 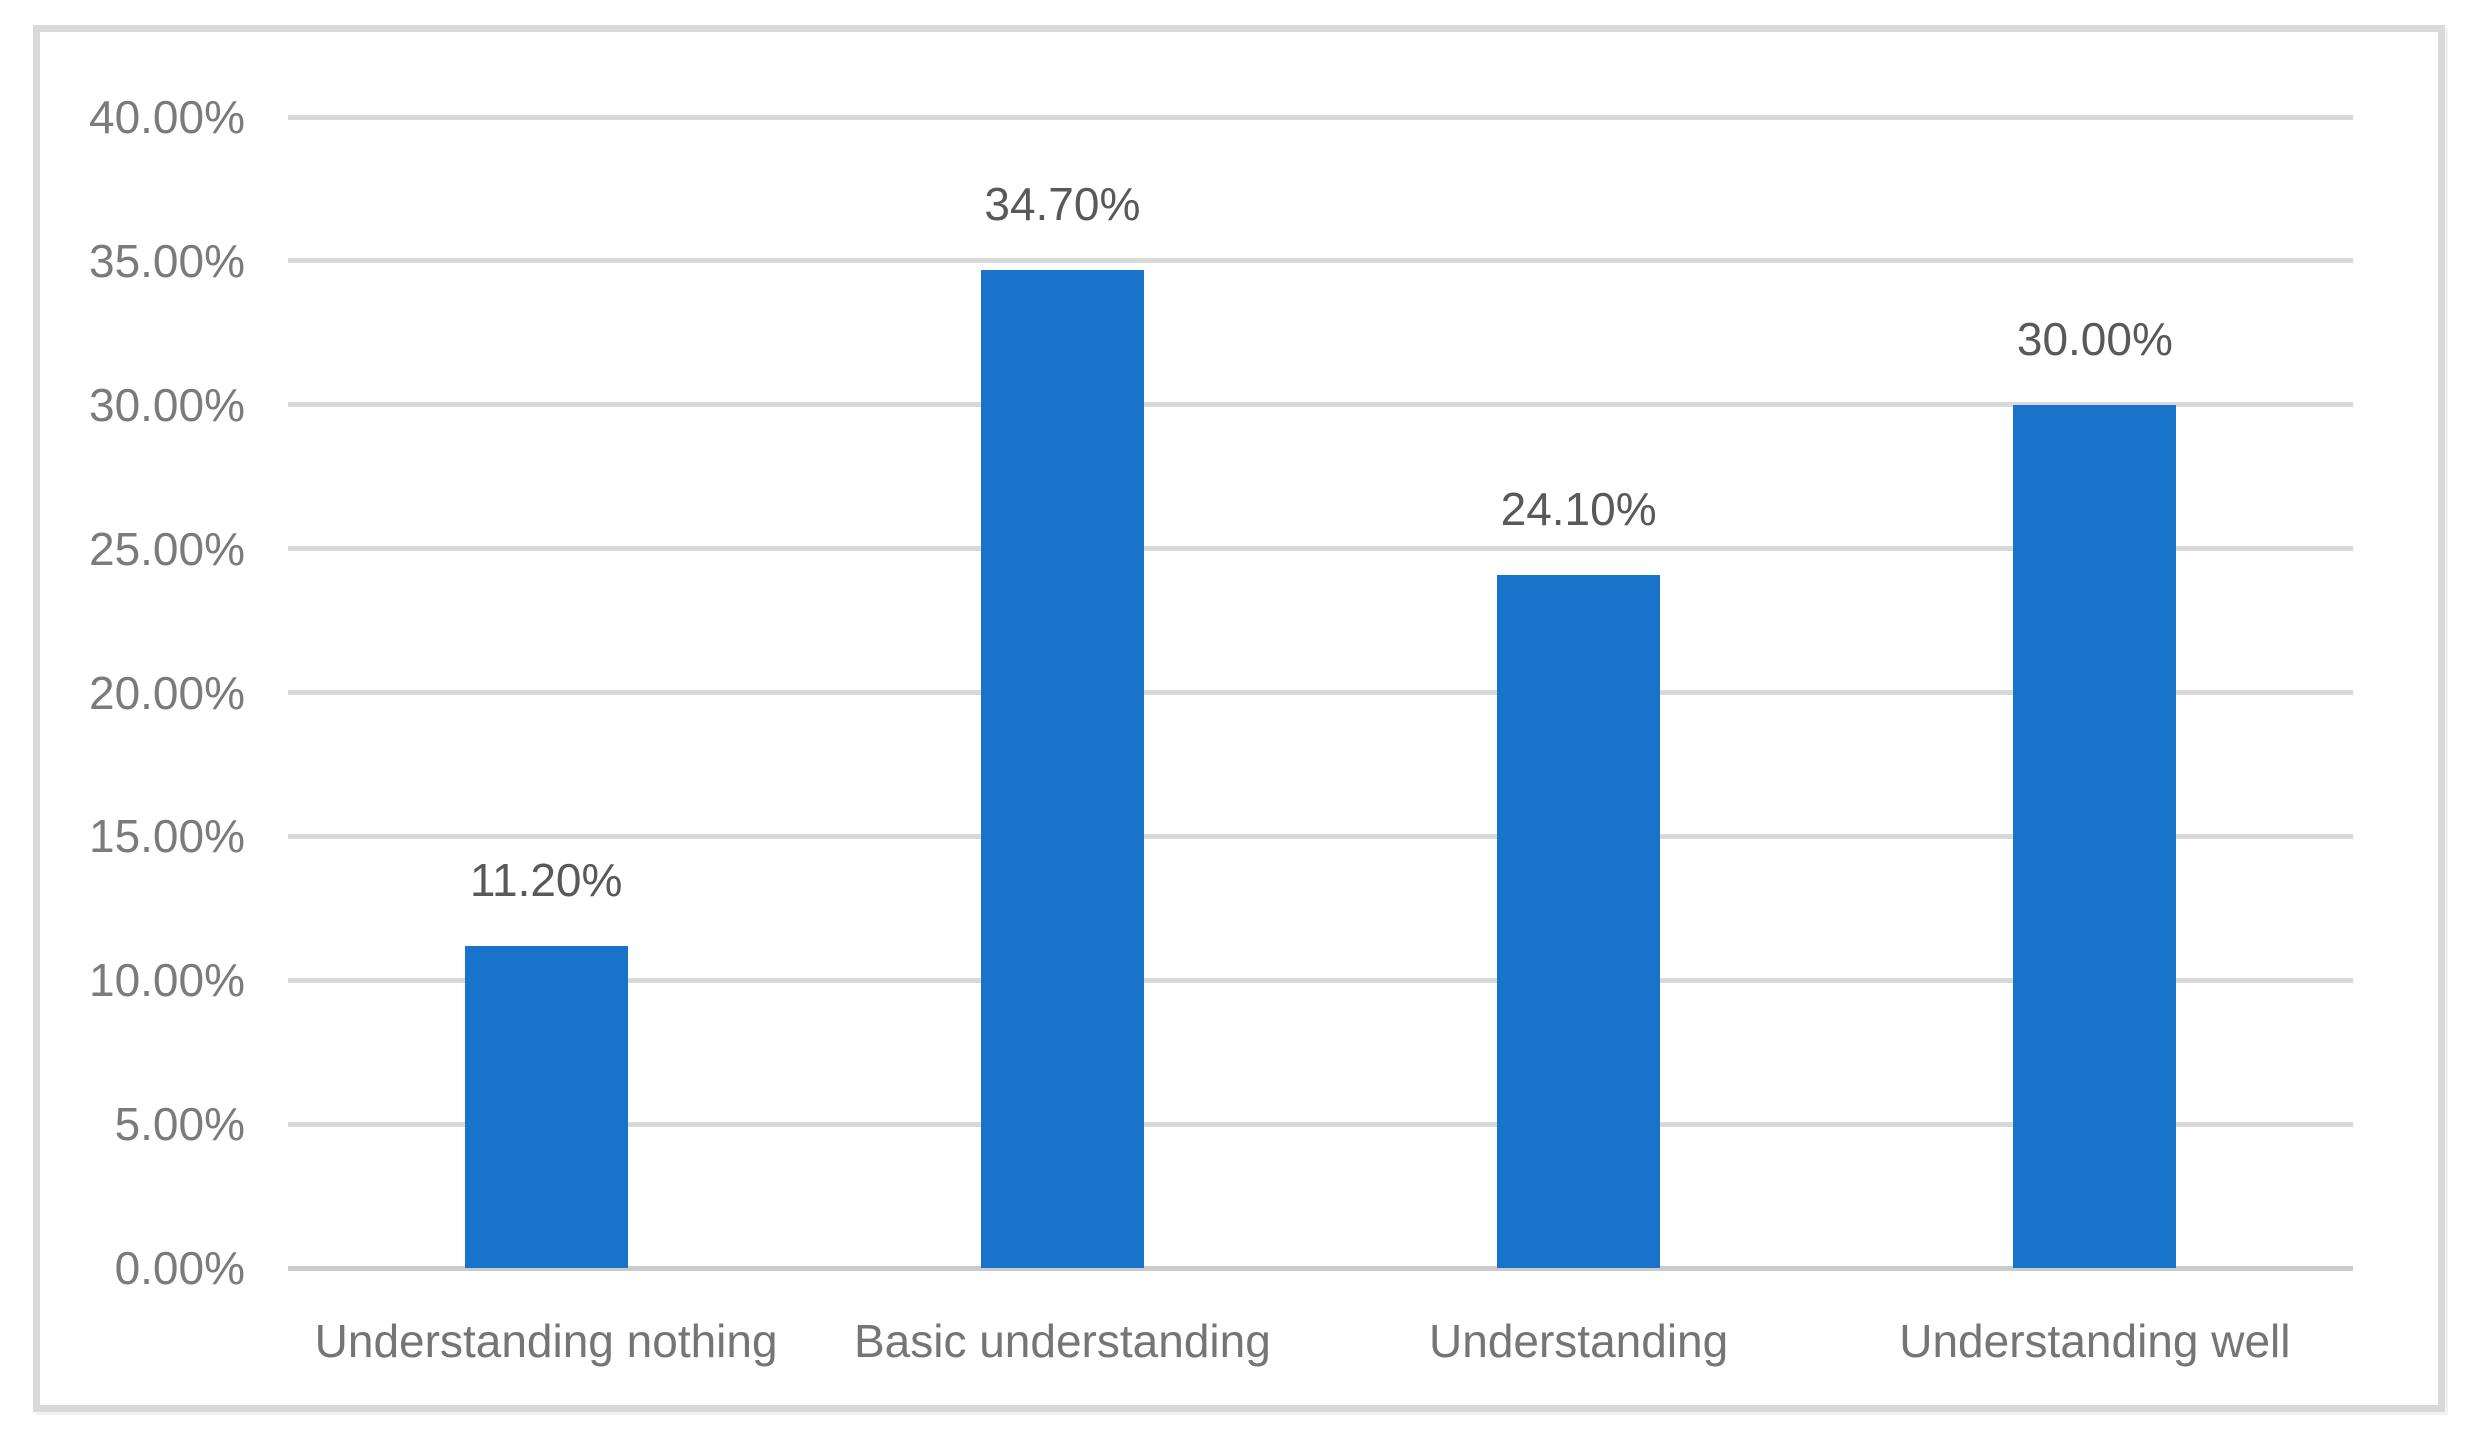 I want to click on data-label: 11.20%, so click(x=546, y=879).